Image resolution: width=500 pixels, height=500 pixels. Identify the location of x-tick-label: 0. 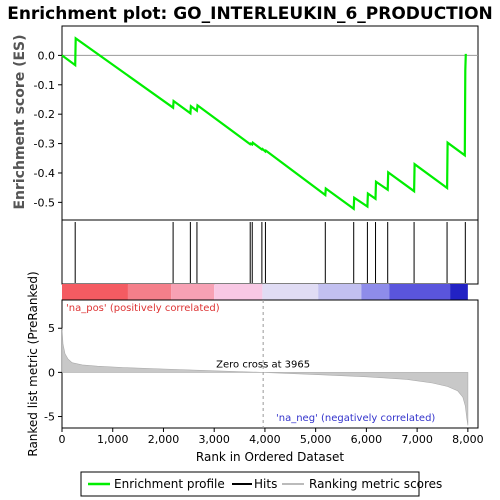
(62, 439).